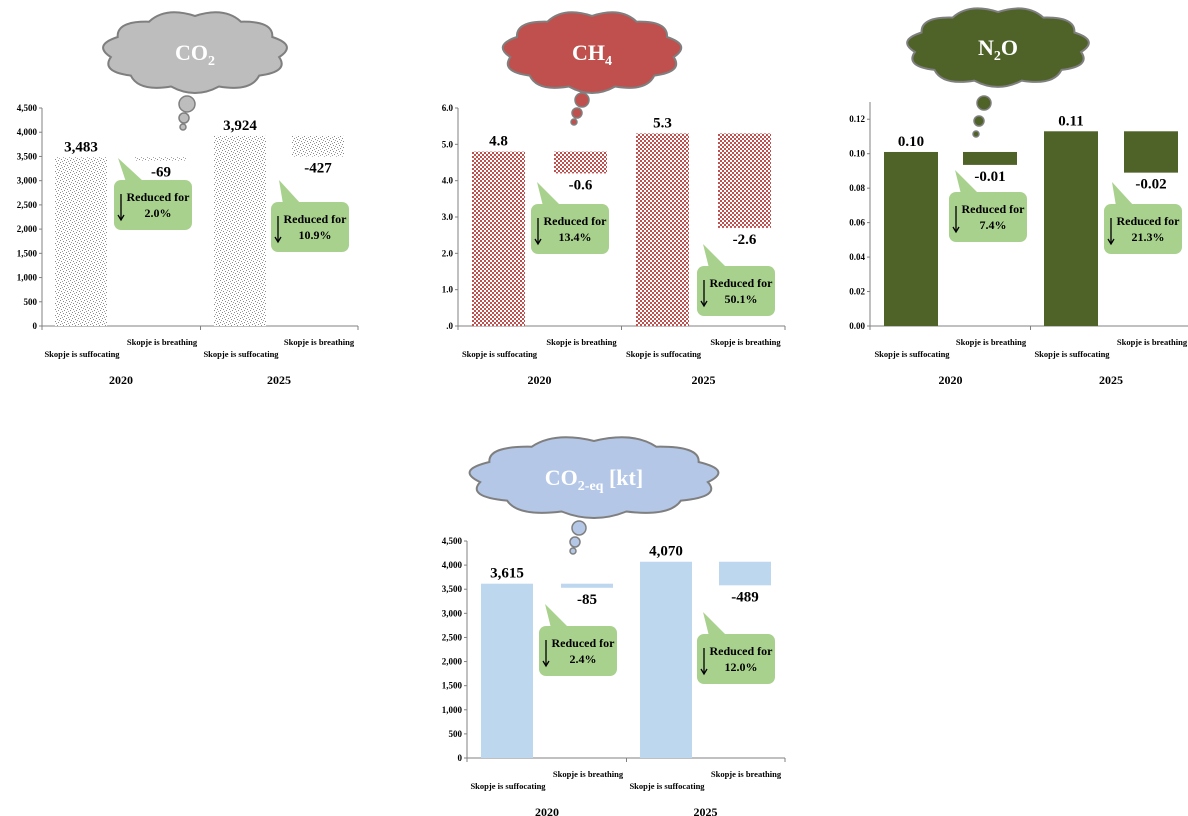 This screenshot has width=1188, height=816. What do you see at coordinates (27, 229) in the screenshot?
I see `y-tick-label: 2,000` at bounding box center [27, 229].